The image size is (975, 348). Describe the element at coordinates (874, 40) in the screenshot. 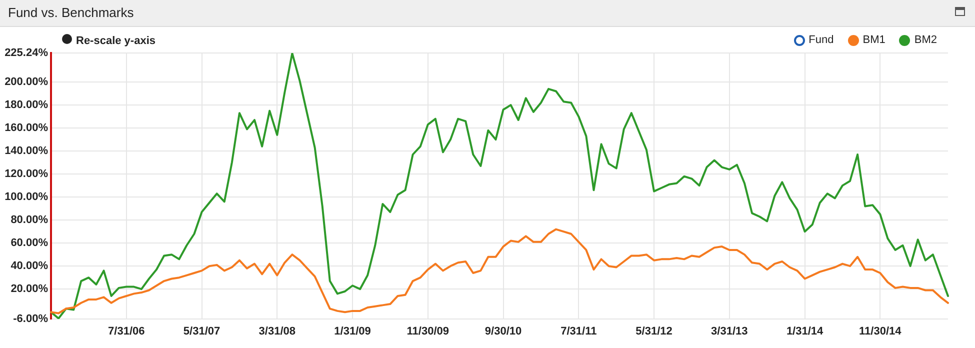

I see `legend-label: BM1` at that location.